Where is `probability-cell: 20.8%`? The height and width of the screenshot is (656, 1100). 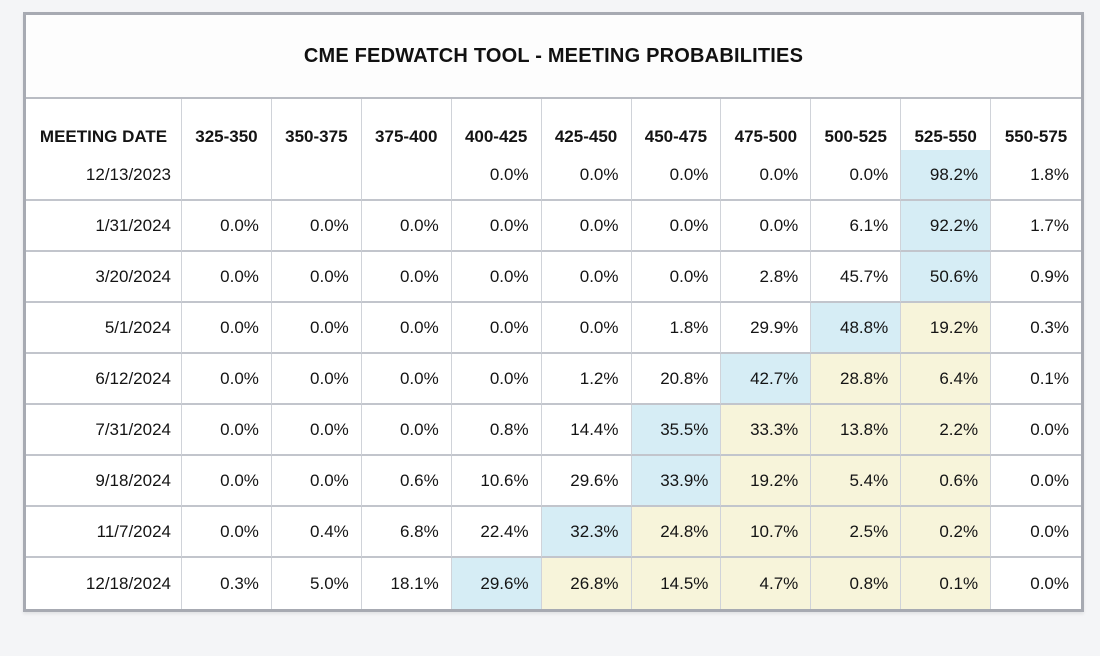
probability-cell: 20.8% is located at coordinates (676, 379).